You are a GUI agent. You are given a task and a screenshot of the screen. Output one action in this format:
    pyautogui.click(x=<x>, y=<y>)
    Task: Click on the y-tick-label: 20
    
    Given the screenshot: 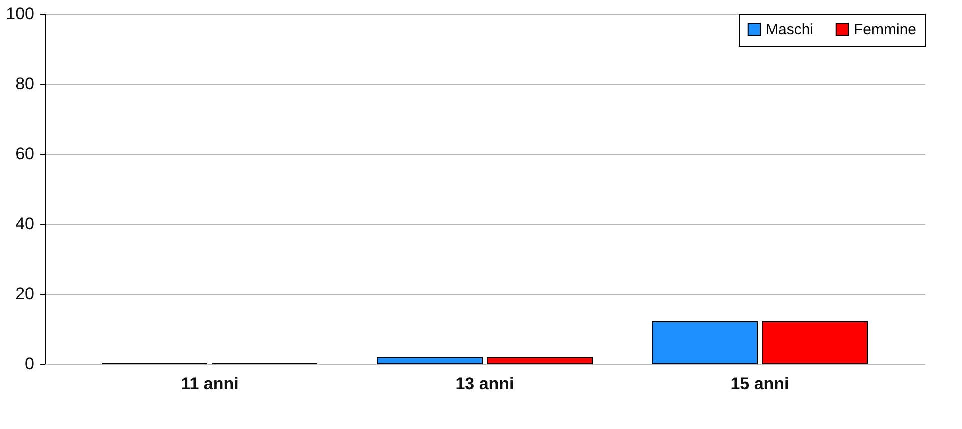 What is the action you would take?
    pyautogui.click(x=25, y=294)
    